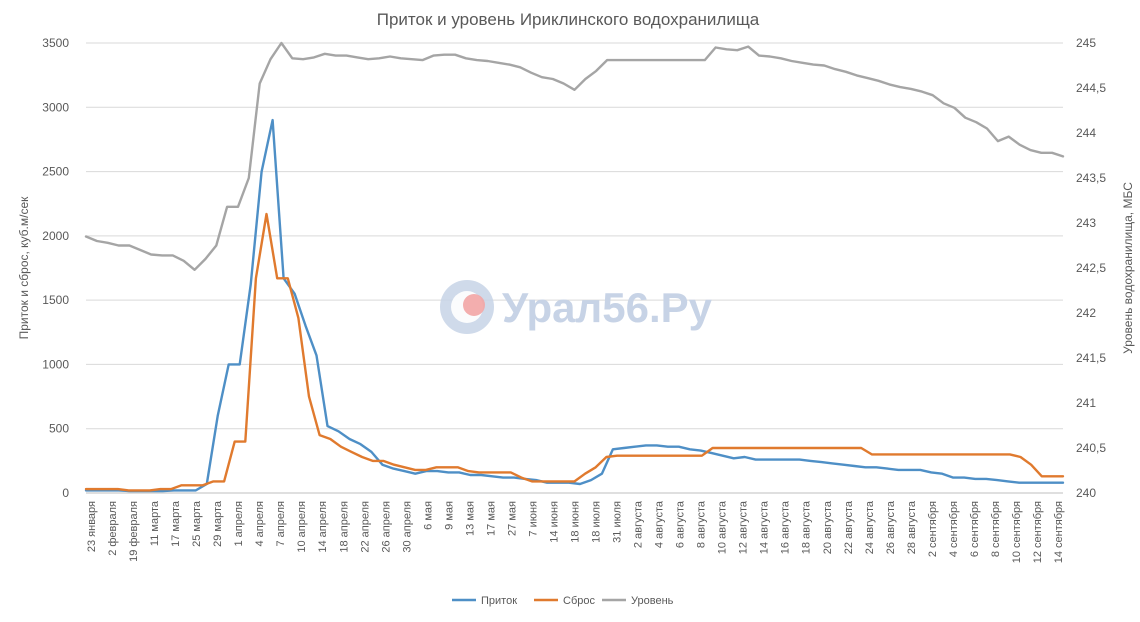 Image resolution: width=1140 pixels, height=622 pixels. Describe the element at coordinates (365, 527) in the screenshot. I see `x-tick-label-13: 22 апреля` at that location.